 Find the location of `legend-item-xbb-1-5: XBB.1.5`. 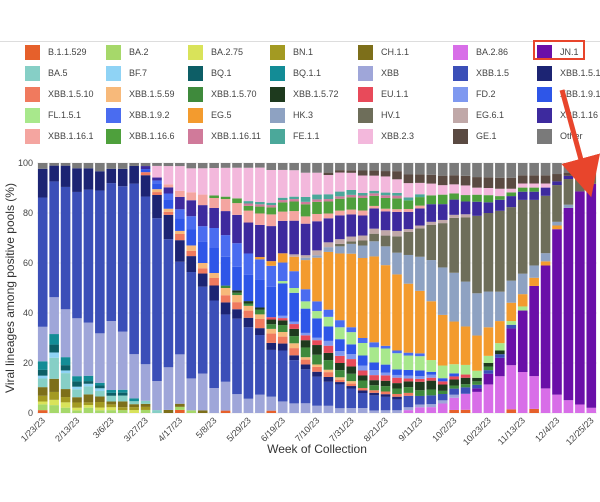

legend-item-xbb-1-5: XBB.1.5 is located at coordinates (481, 73).